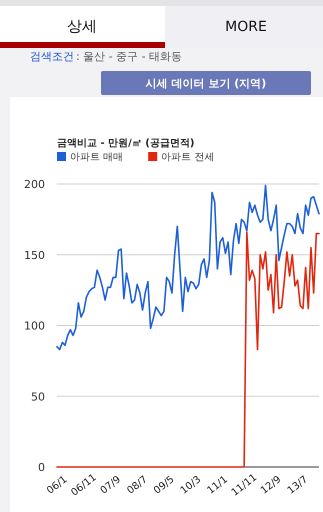 The width and height of the screenshot is (323, 512). What do you see at coordinates (129, 56) in the screenshot?
I see `text: : 울산 - 중구 - 태화동` at bounding box center [129, 56].